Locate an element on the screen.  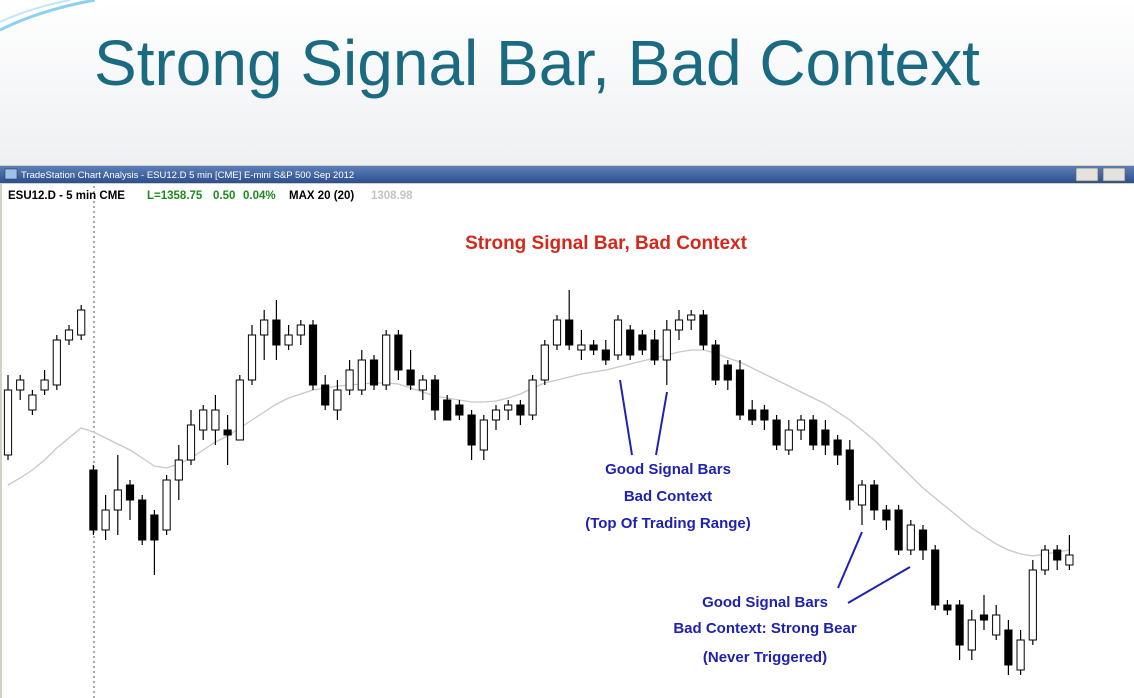
annotation: (Top Of Trading Range) is located at coordinates (668, 523).